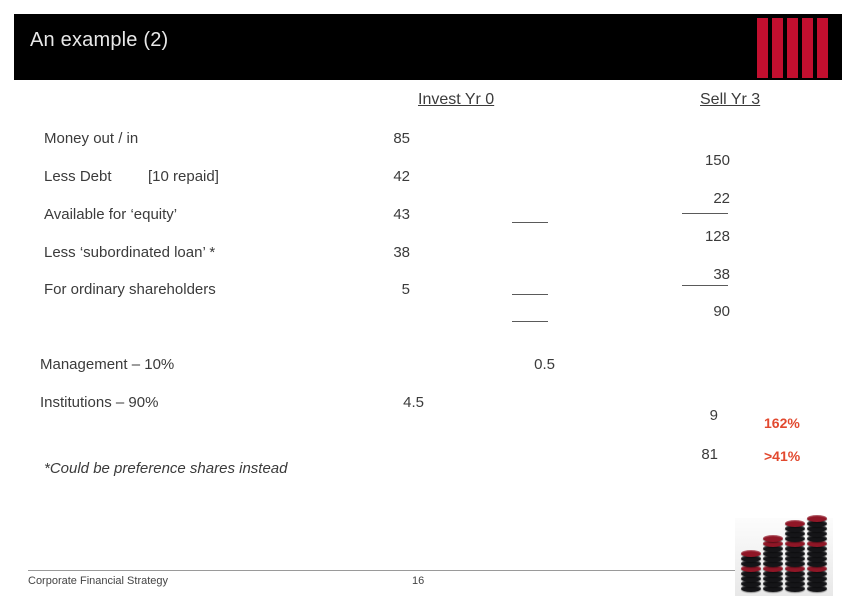 The height and width of the screenshot is (596, 842). I want to click on row-note-repaid: [10 repaid], so click(183, 176).